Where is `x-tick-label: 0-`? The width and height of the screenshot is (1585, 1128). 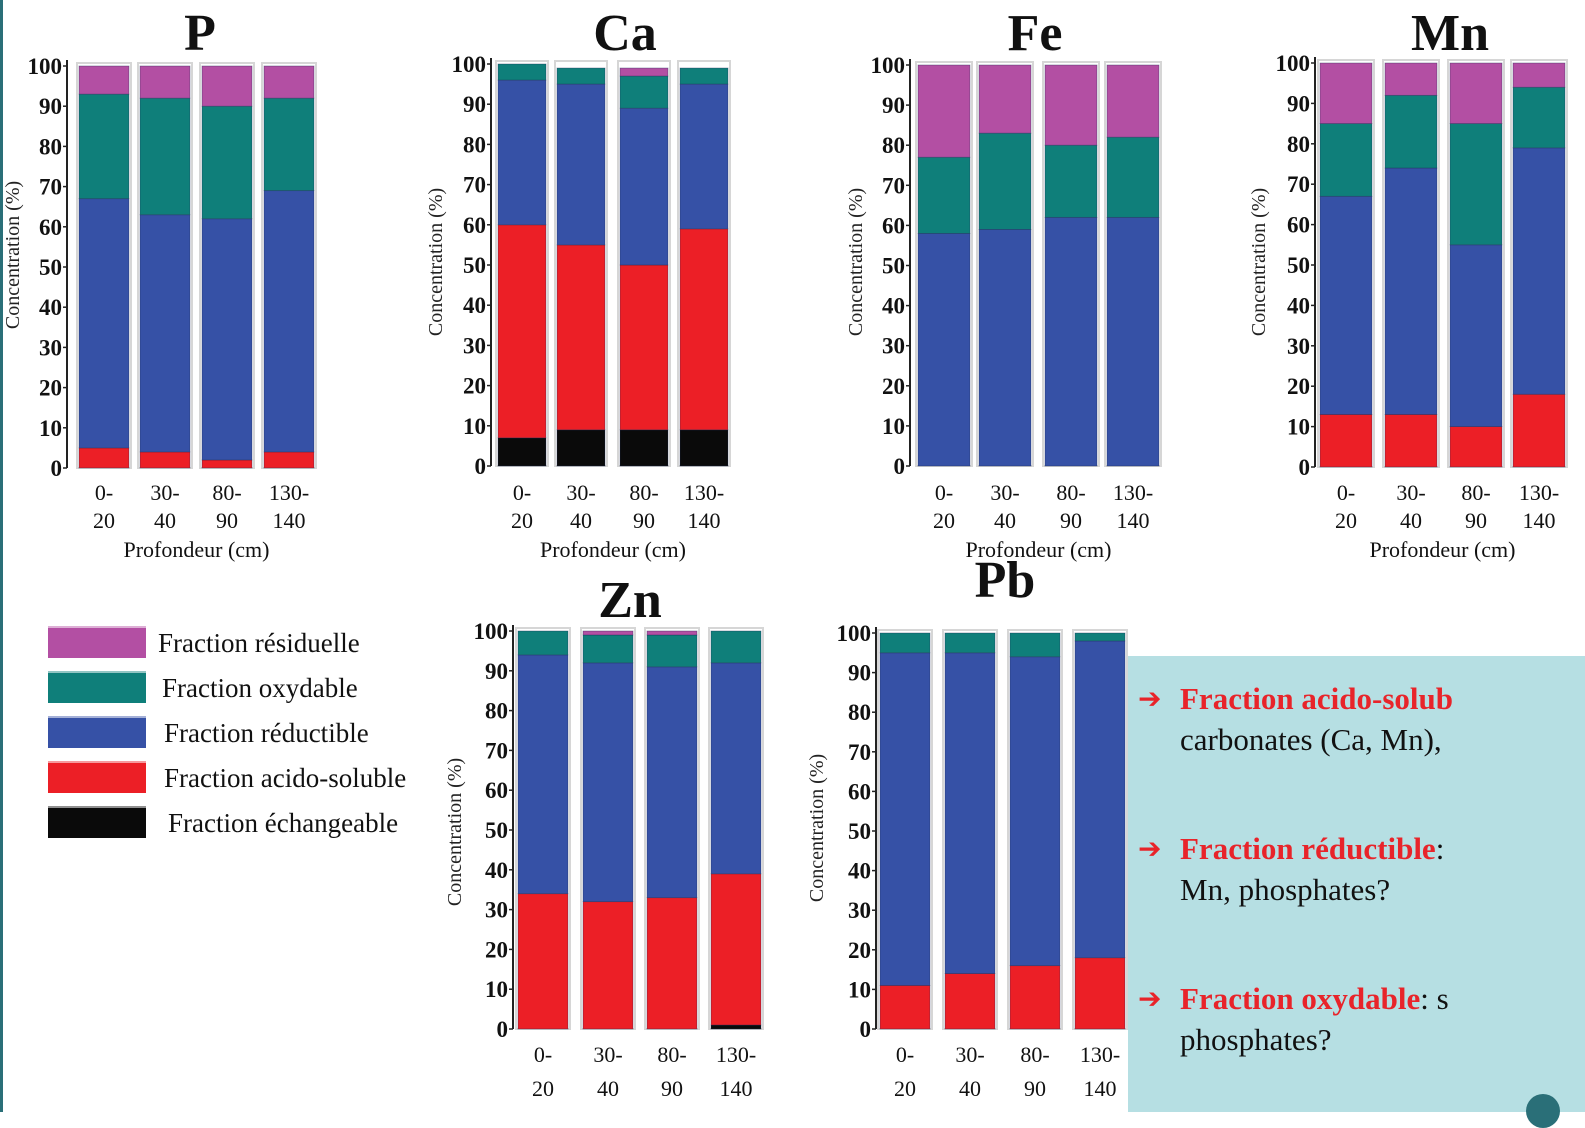
x-tick-label: 0- is located at coordinates (1346, 492).